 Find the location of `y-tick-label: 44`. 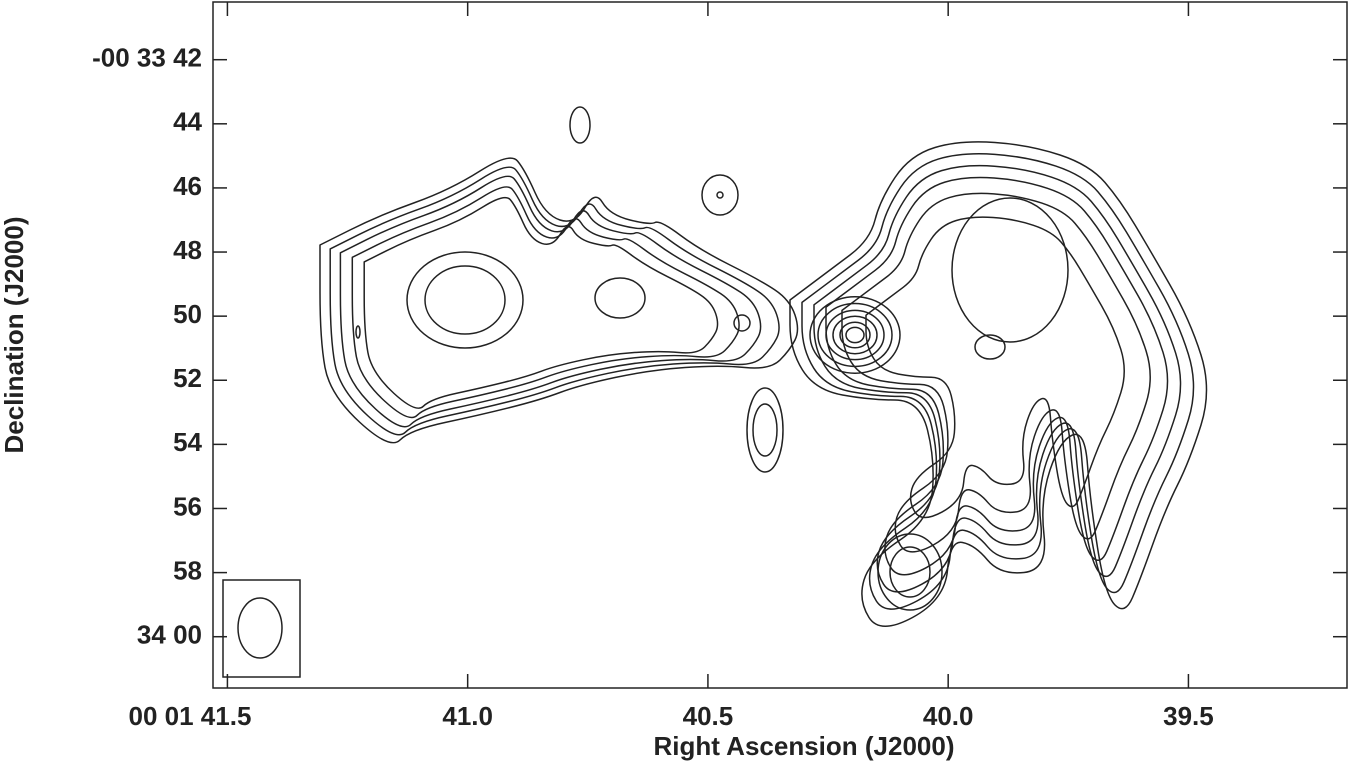

y-tick-label: 44 is located at coordinates (187, 122).